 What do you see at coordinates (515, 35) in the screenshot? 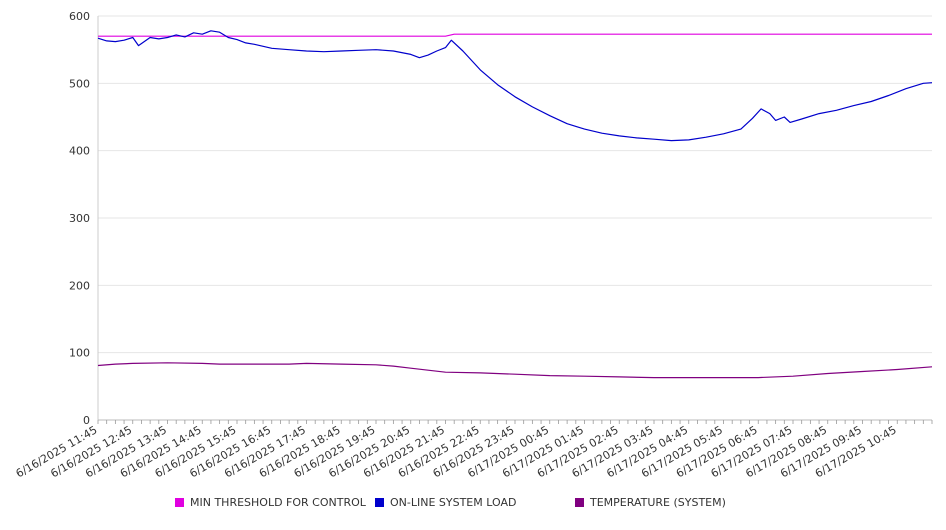
I see `series-line-min-threshold-for-control` at bounding box center [515, 35].